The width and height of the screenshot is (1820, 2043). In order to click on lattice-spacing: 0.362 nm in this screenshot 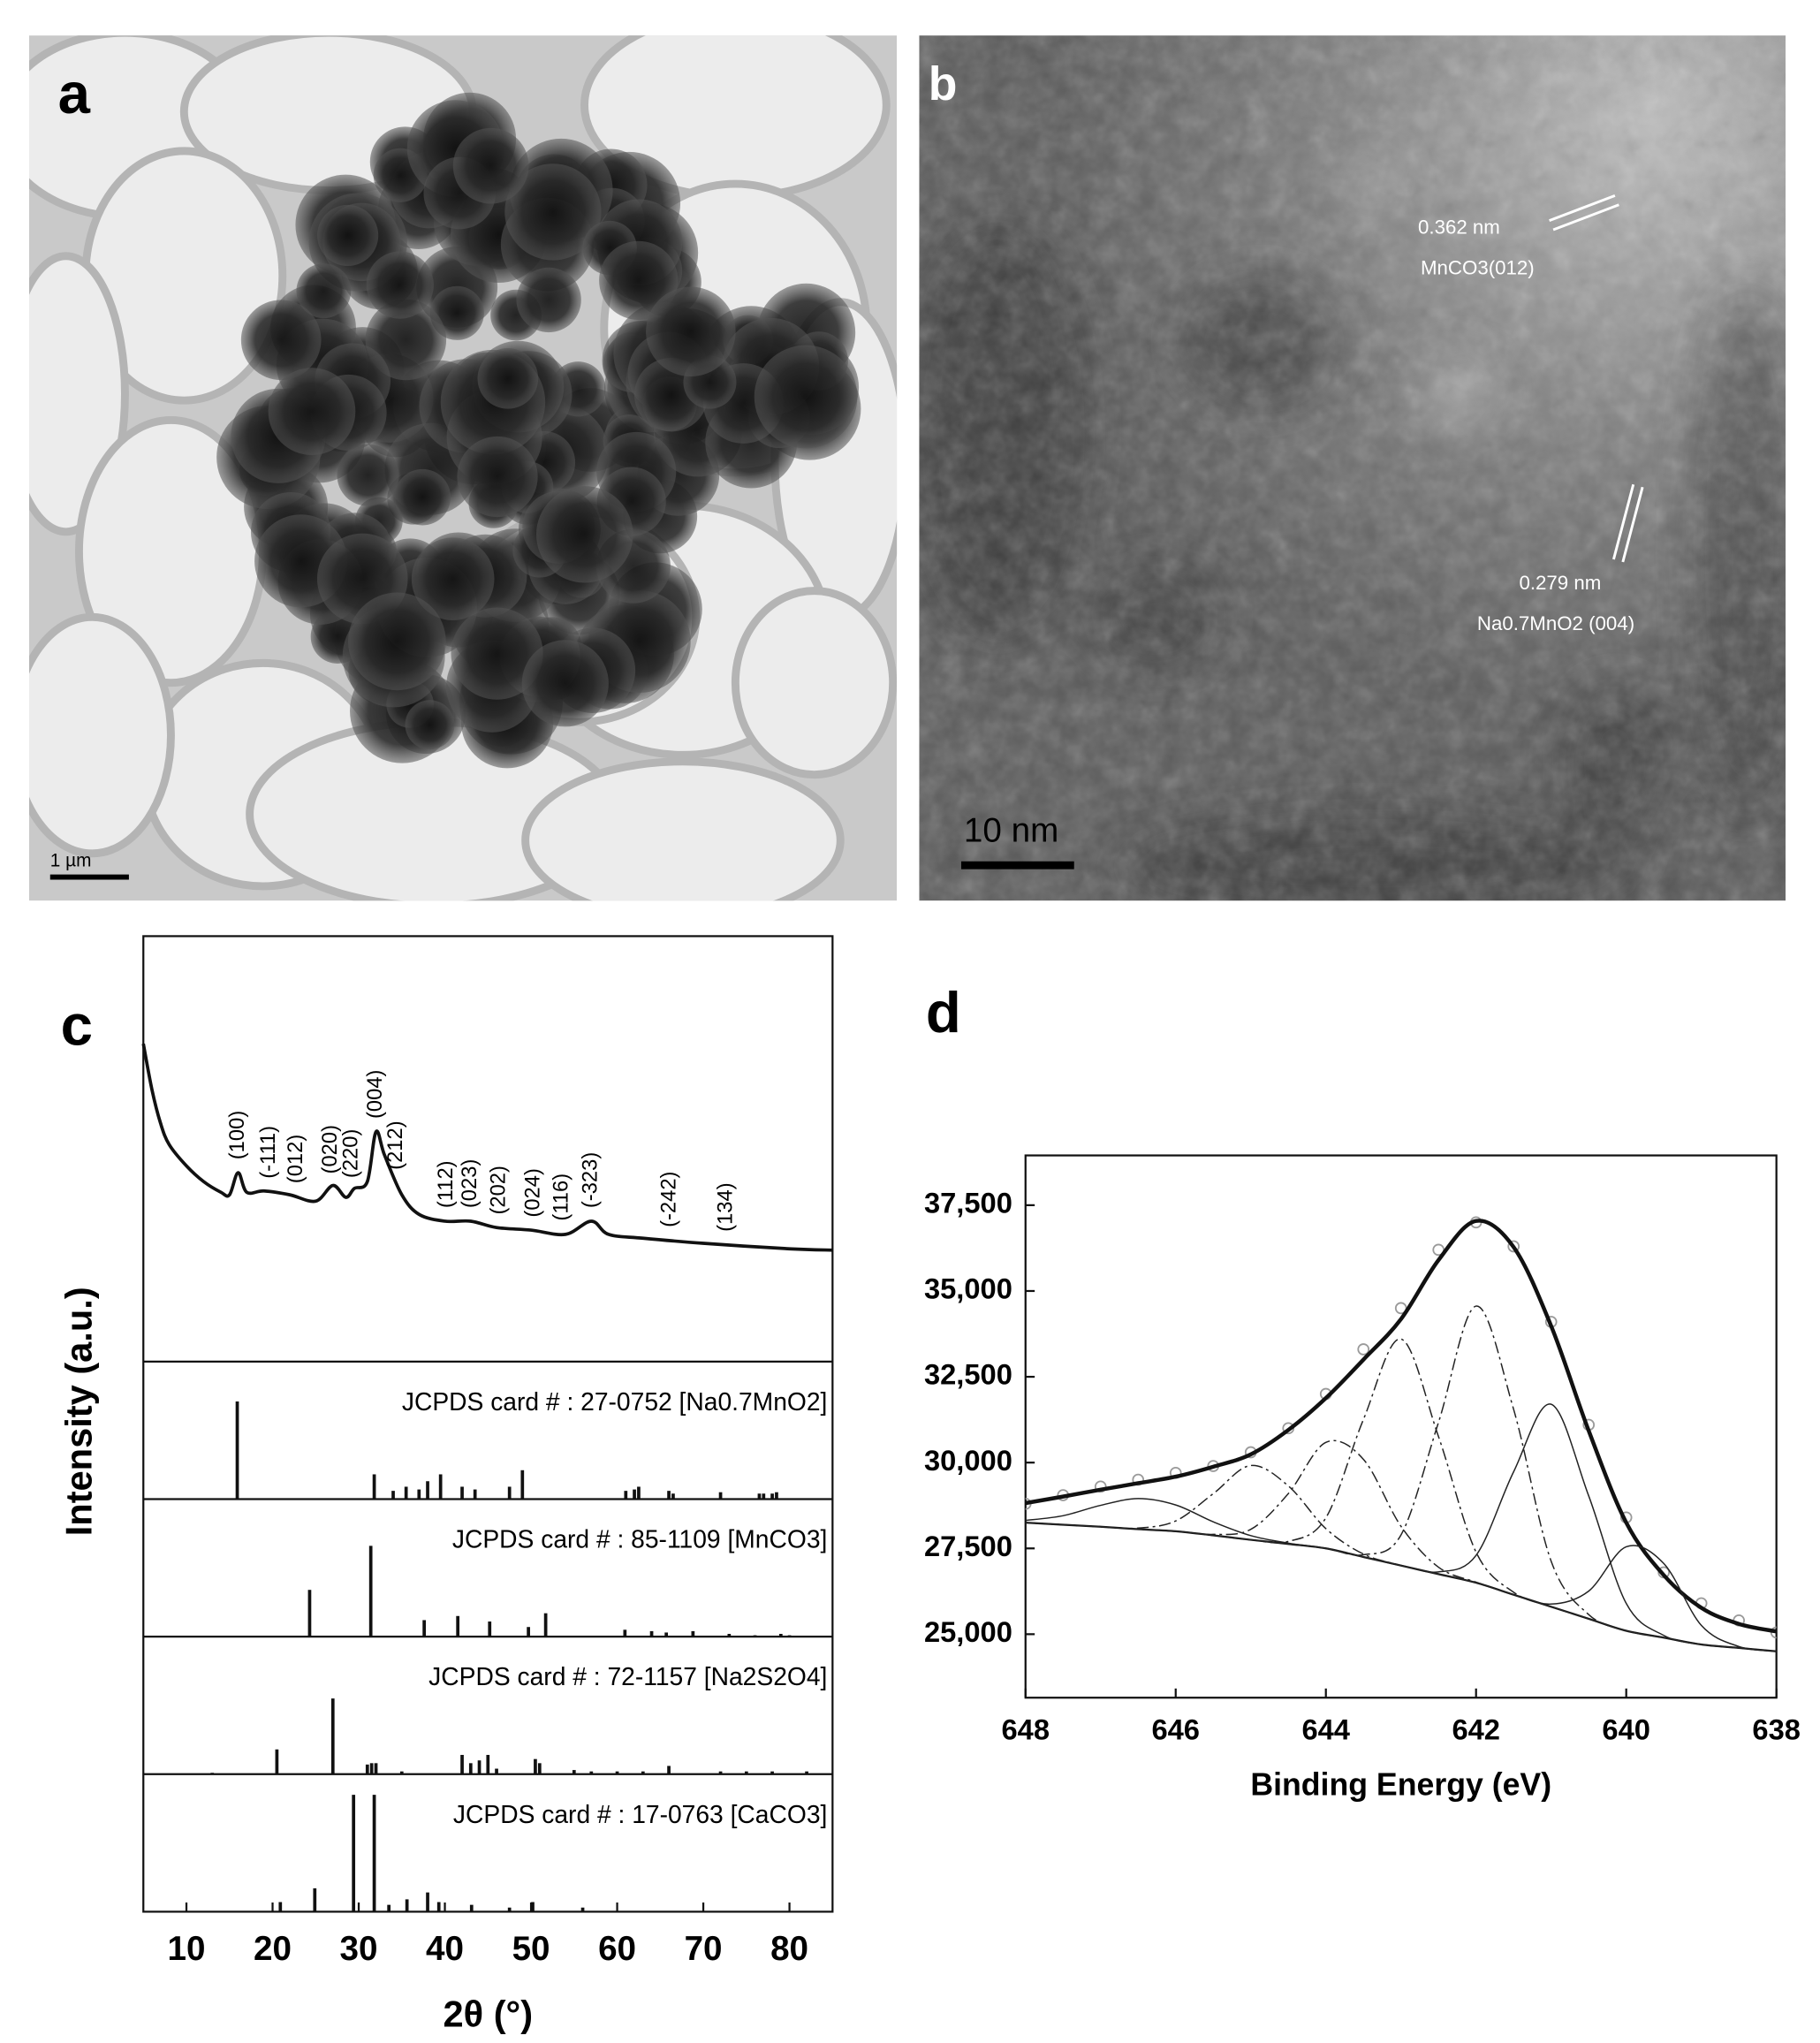, I will do `click(1459, 227)`.